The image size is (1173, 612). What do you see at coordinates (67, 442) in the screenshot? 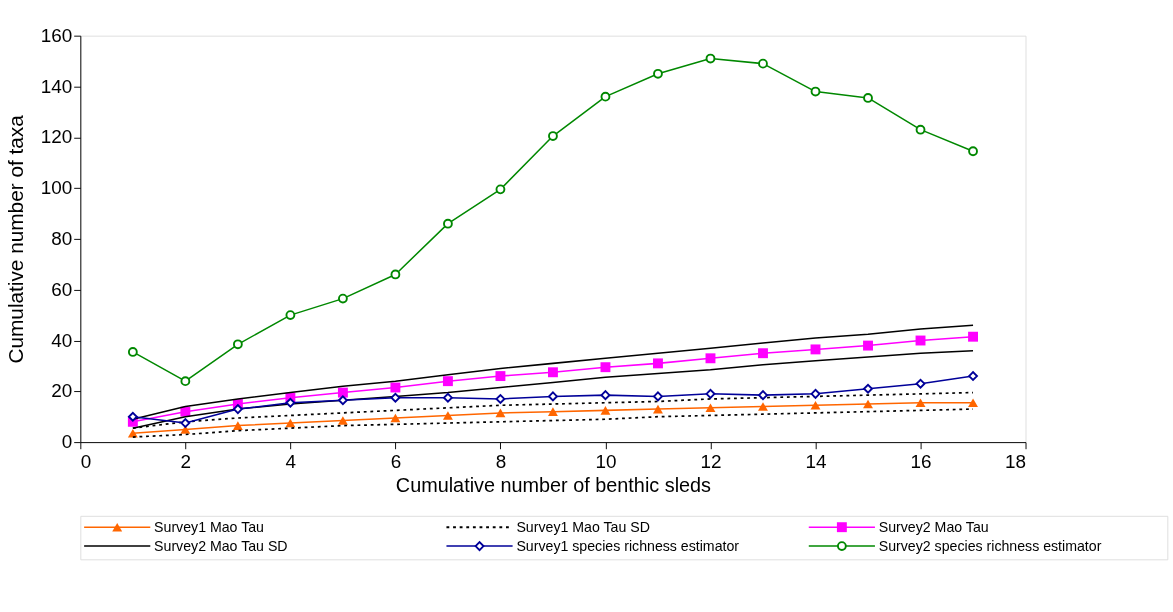
I see `y-tick-label: 0` at bounding box center [67, 442].